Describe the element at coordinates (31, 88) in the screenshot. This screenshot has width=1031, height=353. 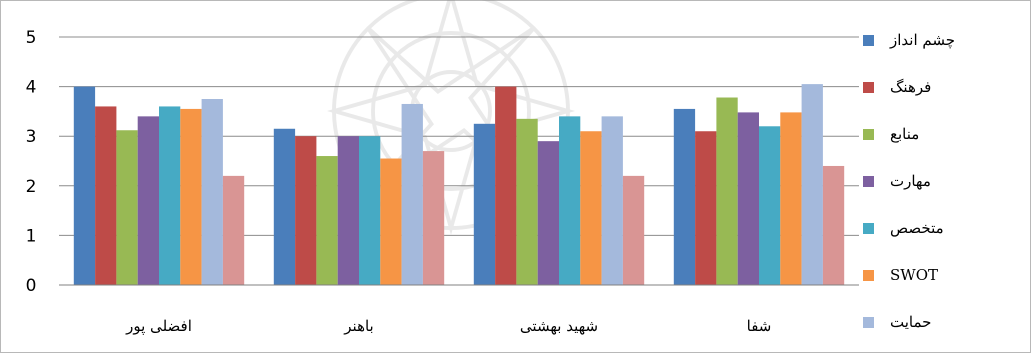
I see `y-tick-label: 4` at that location.